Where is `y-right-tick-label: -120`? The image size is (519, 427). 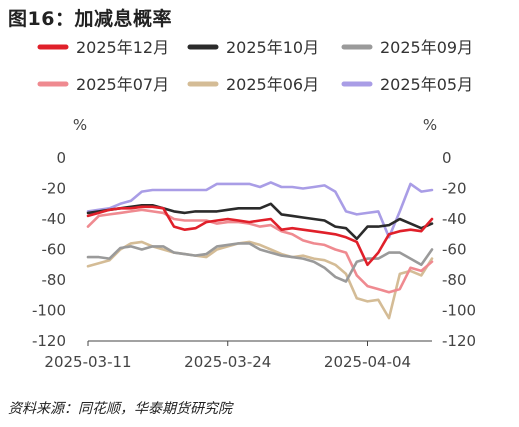 y-right-tick-label: -120 is located at coordinates (459, 341).